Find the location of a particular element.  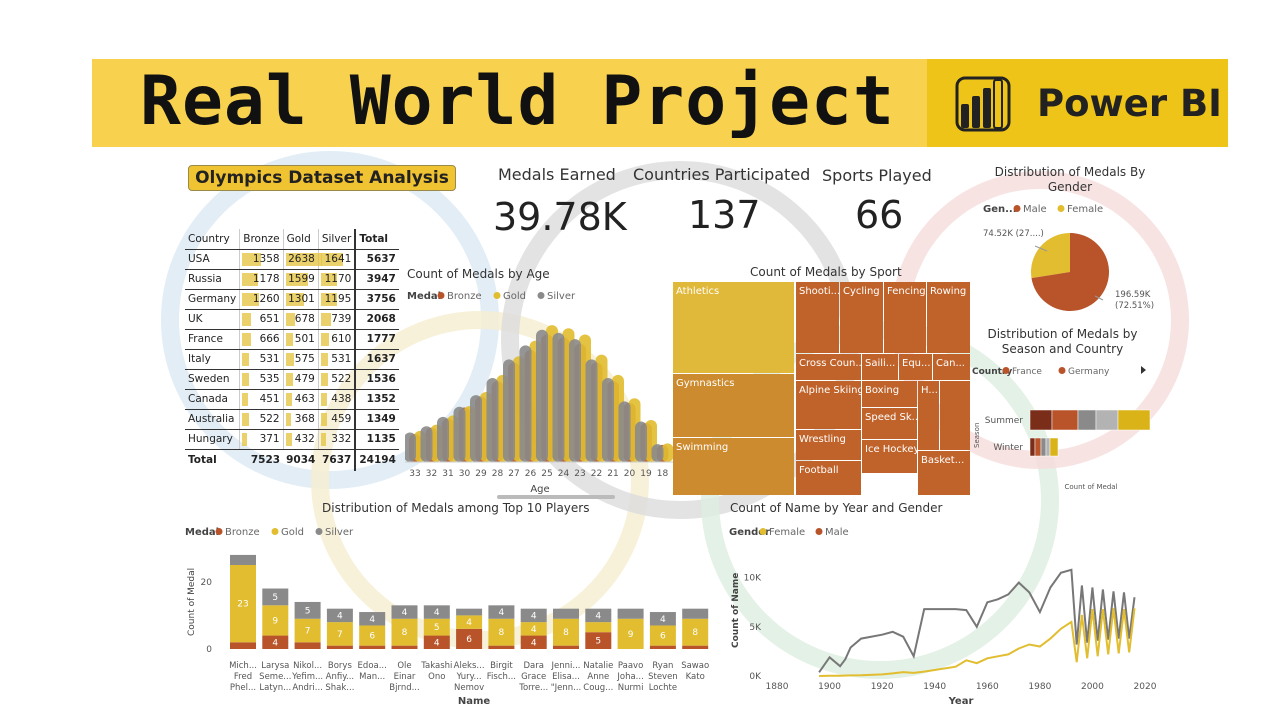

x-tick-label: 33 is located at coordinates (414, 474).